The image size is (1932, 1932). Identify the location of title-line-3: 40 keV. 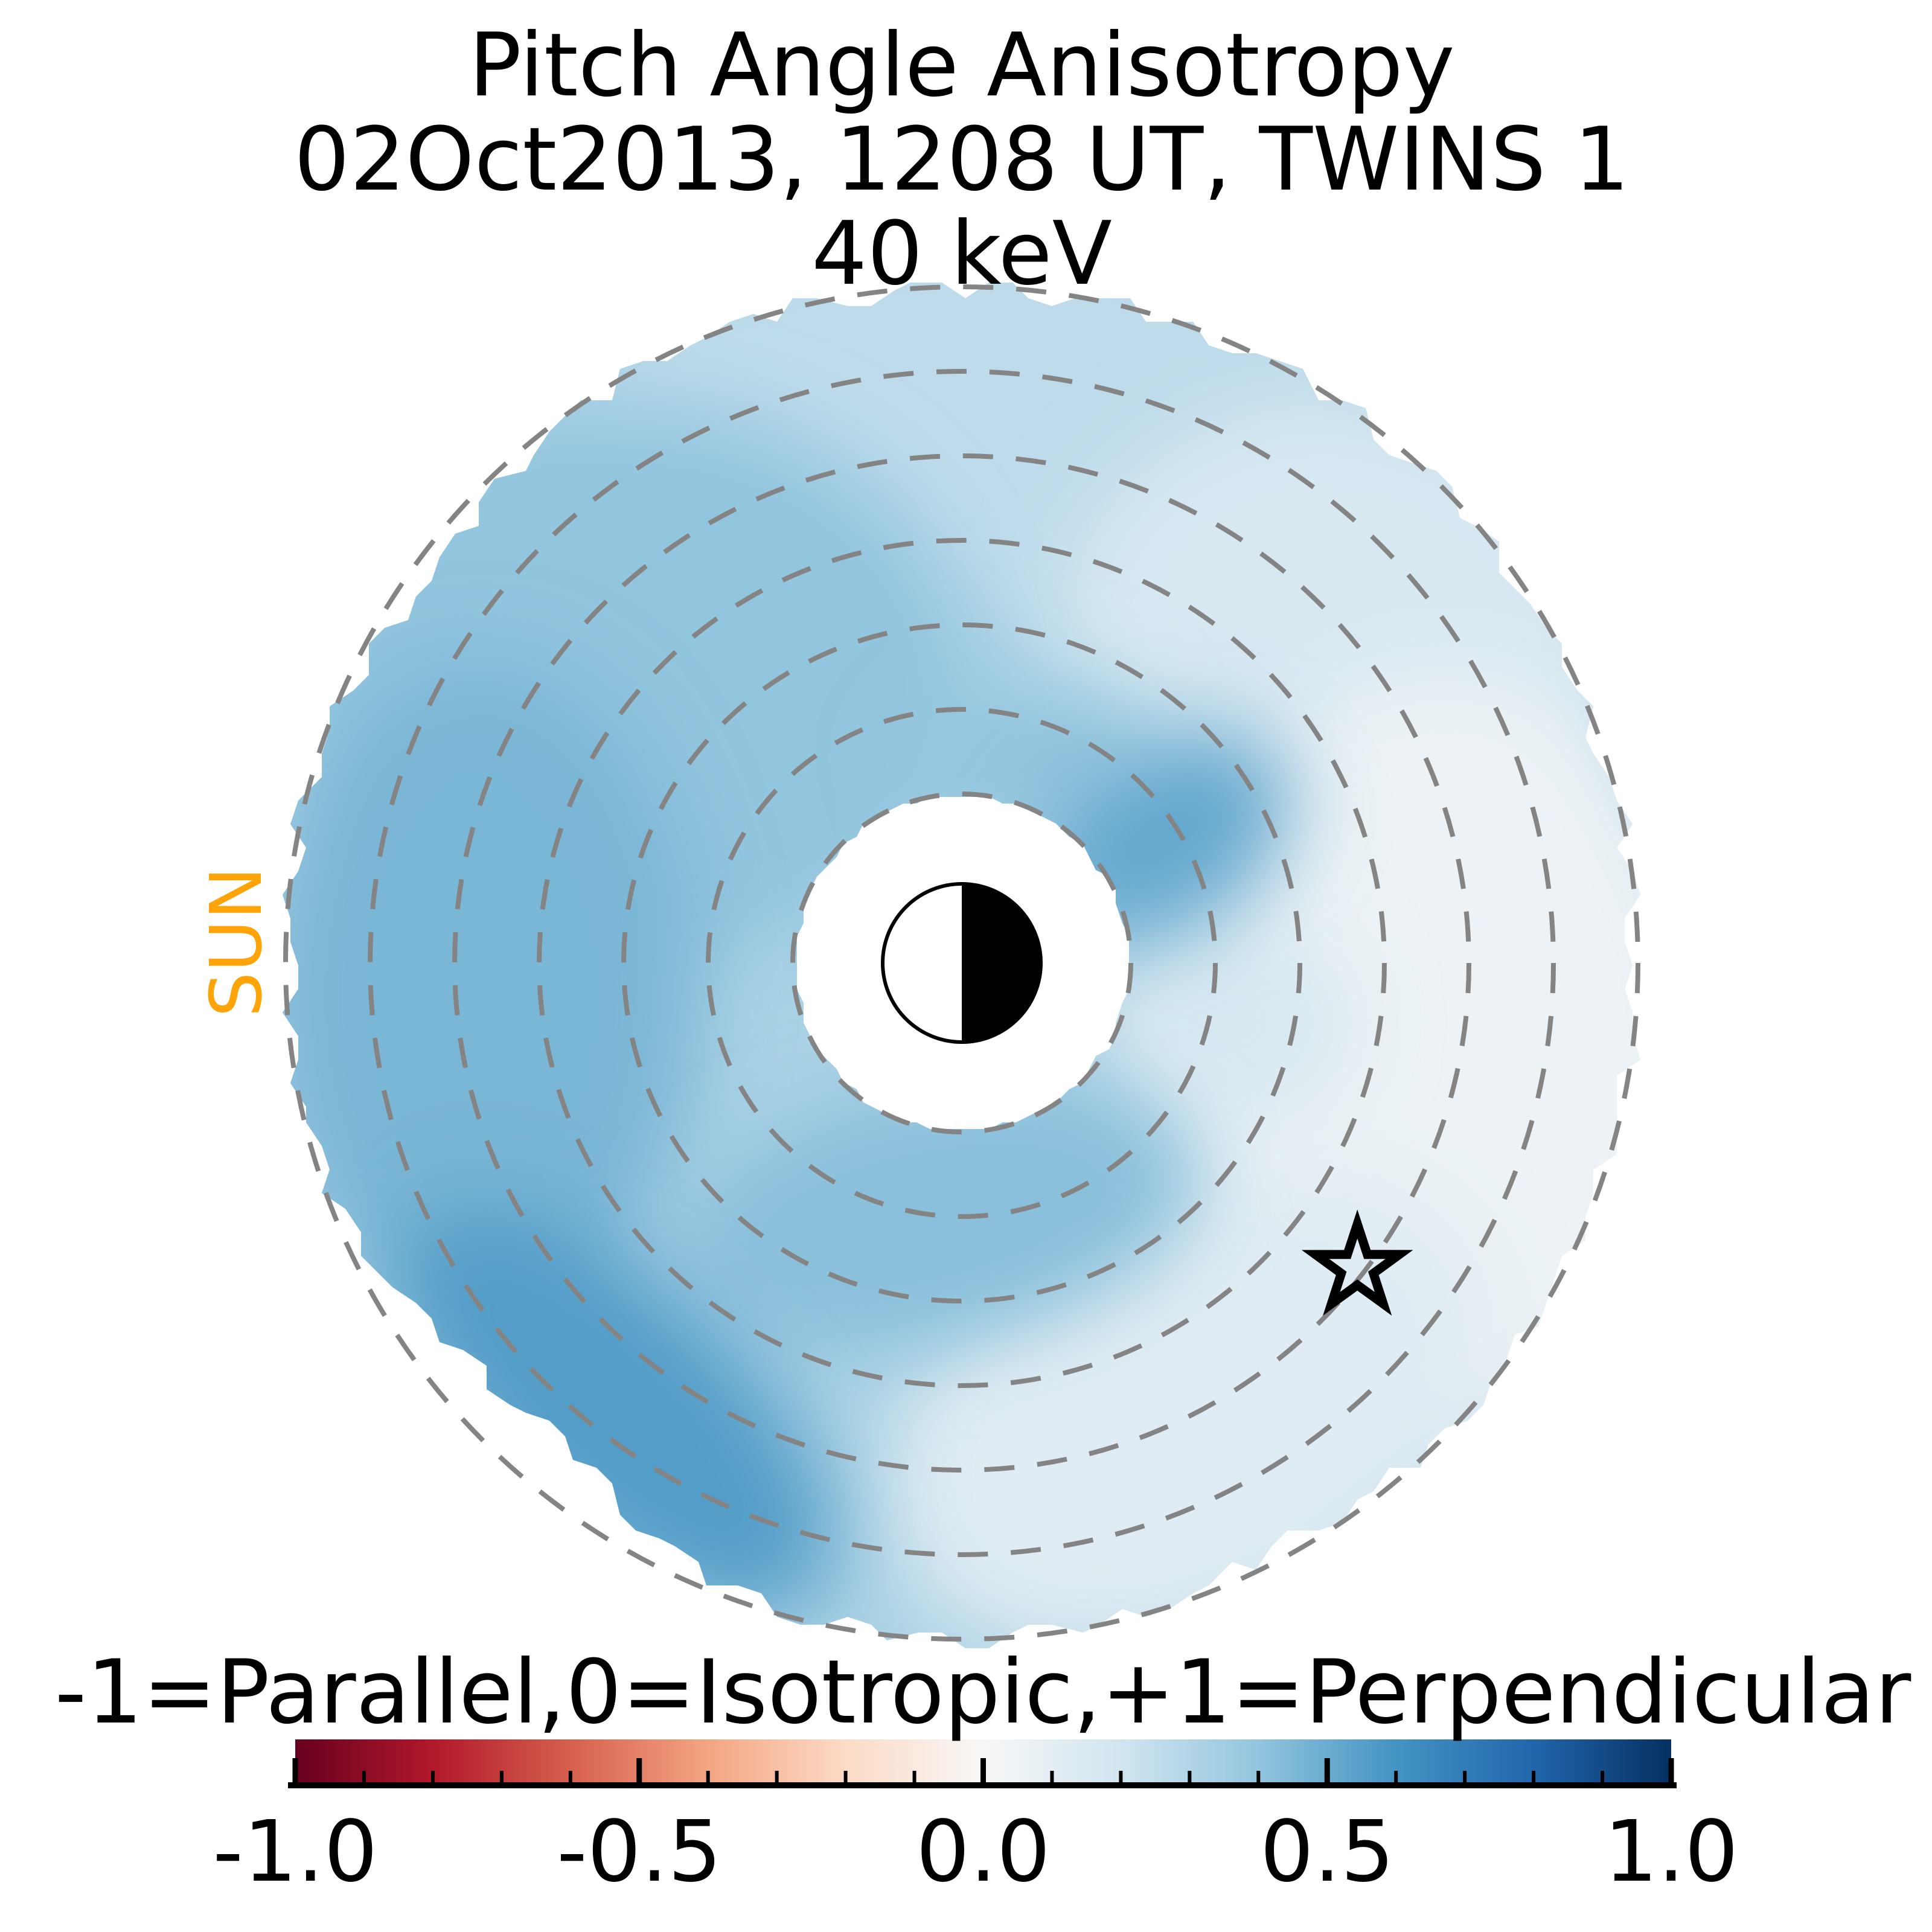
(961, 254).